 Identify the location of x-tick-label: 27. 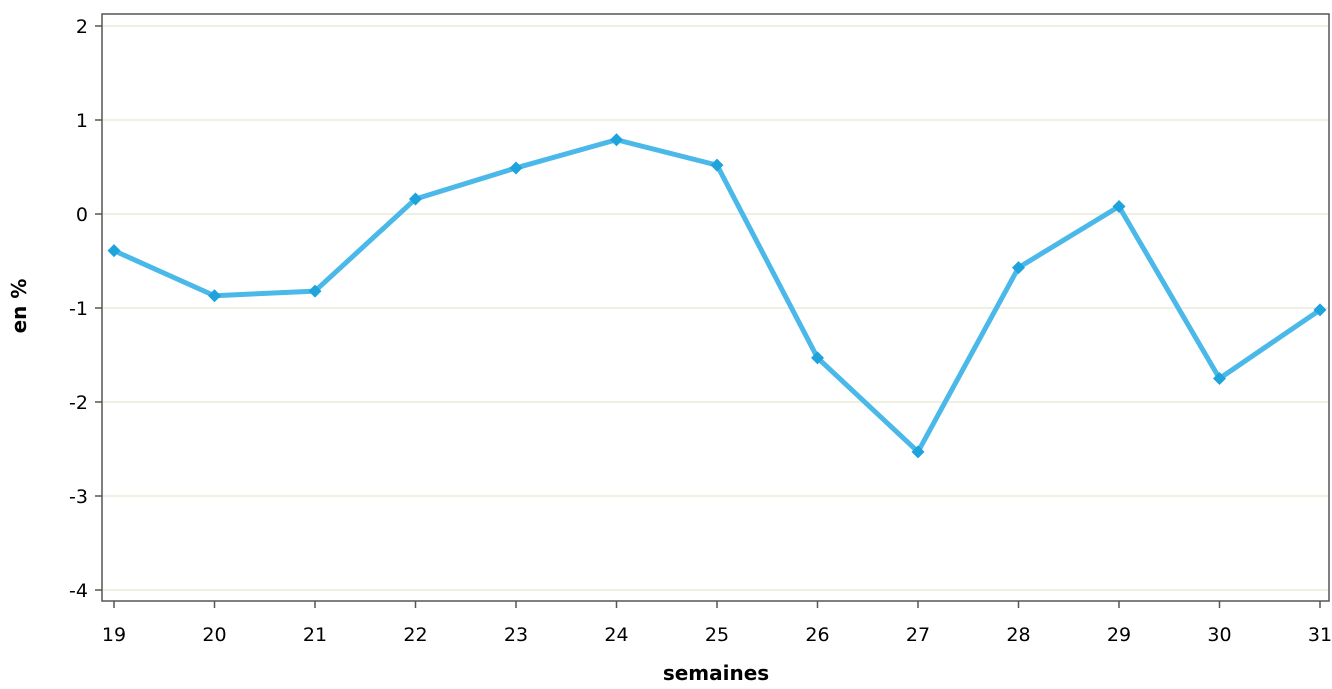
(918, 635).